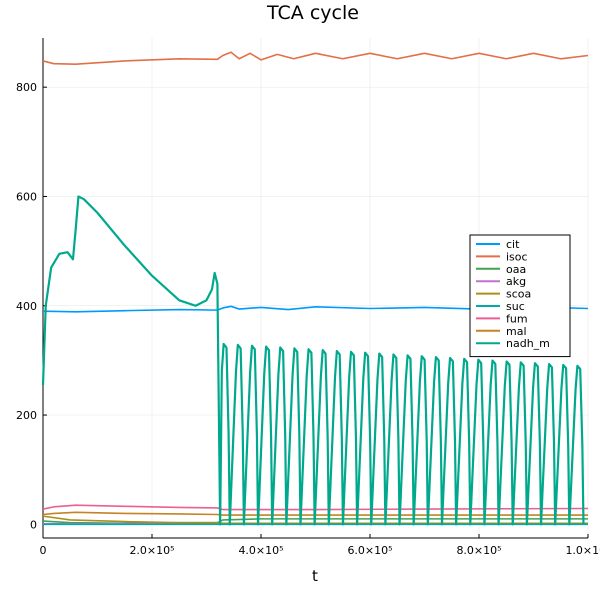 The width and height of the screenshot is (600, 600). Describe the element at coordinates (315, 576) in the screenshot. I see `x-axis-label: t` at that location.